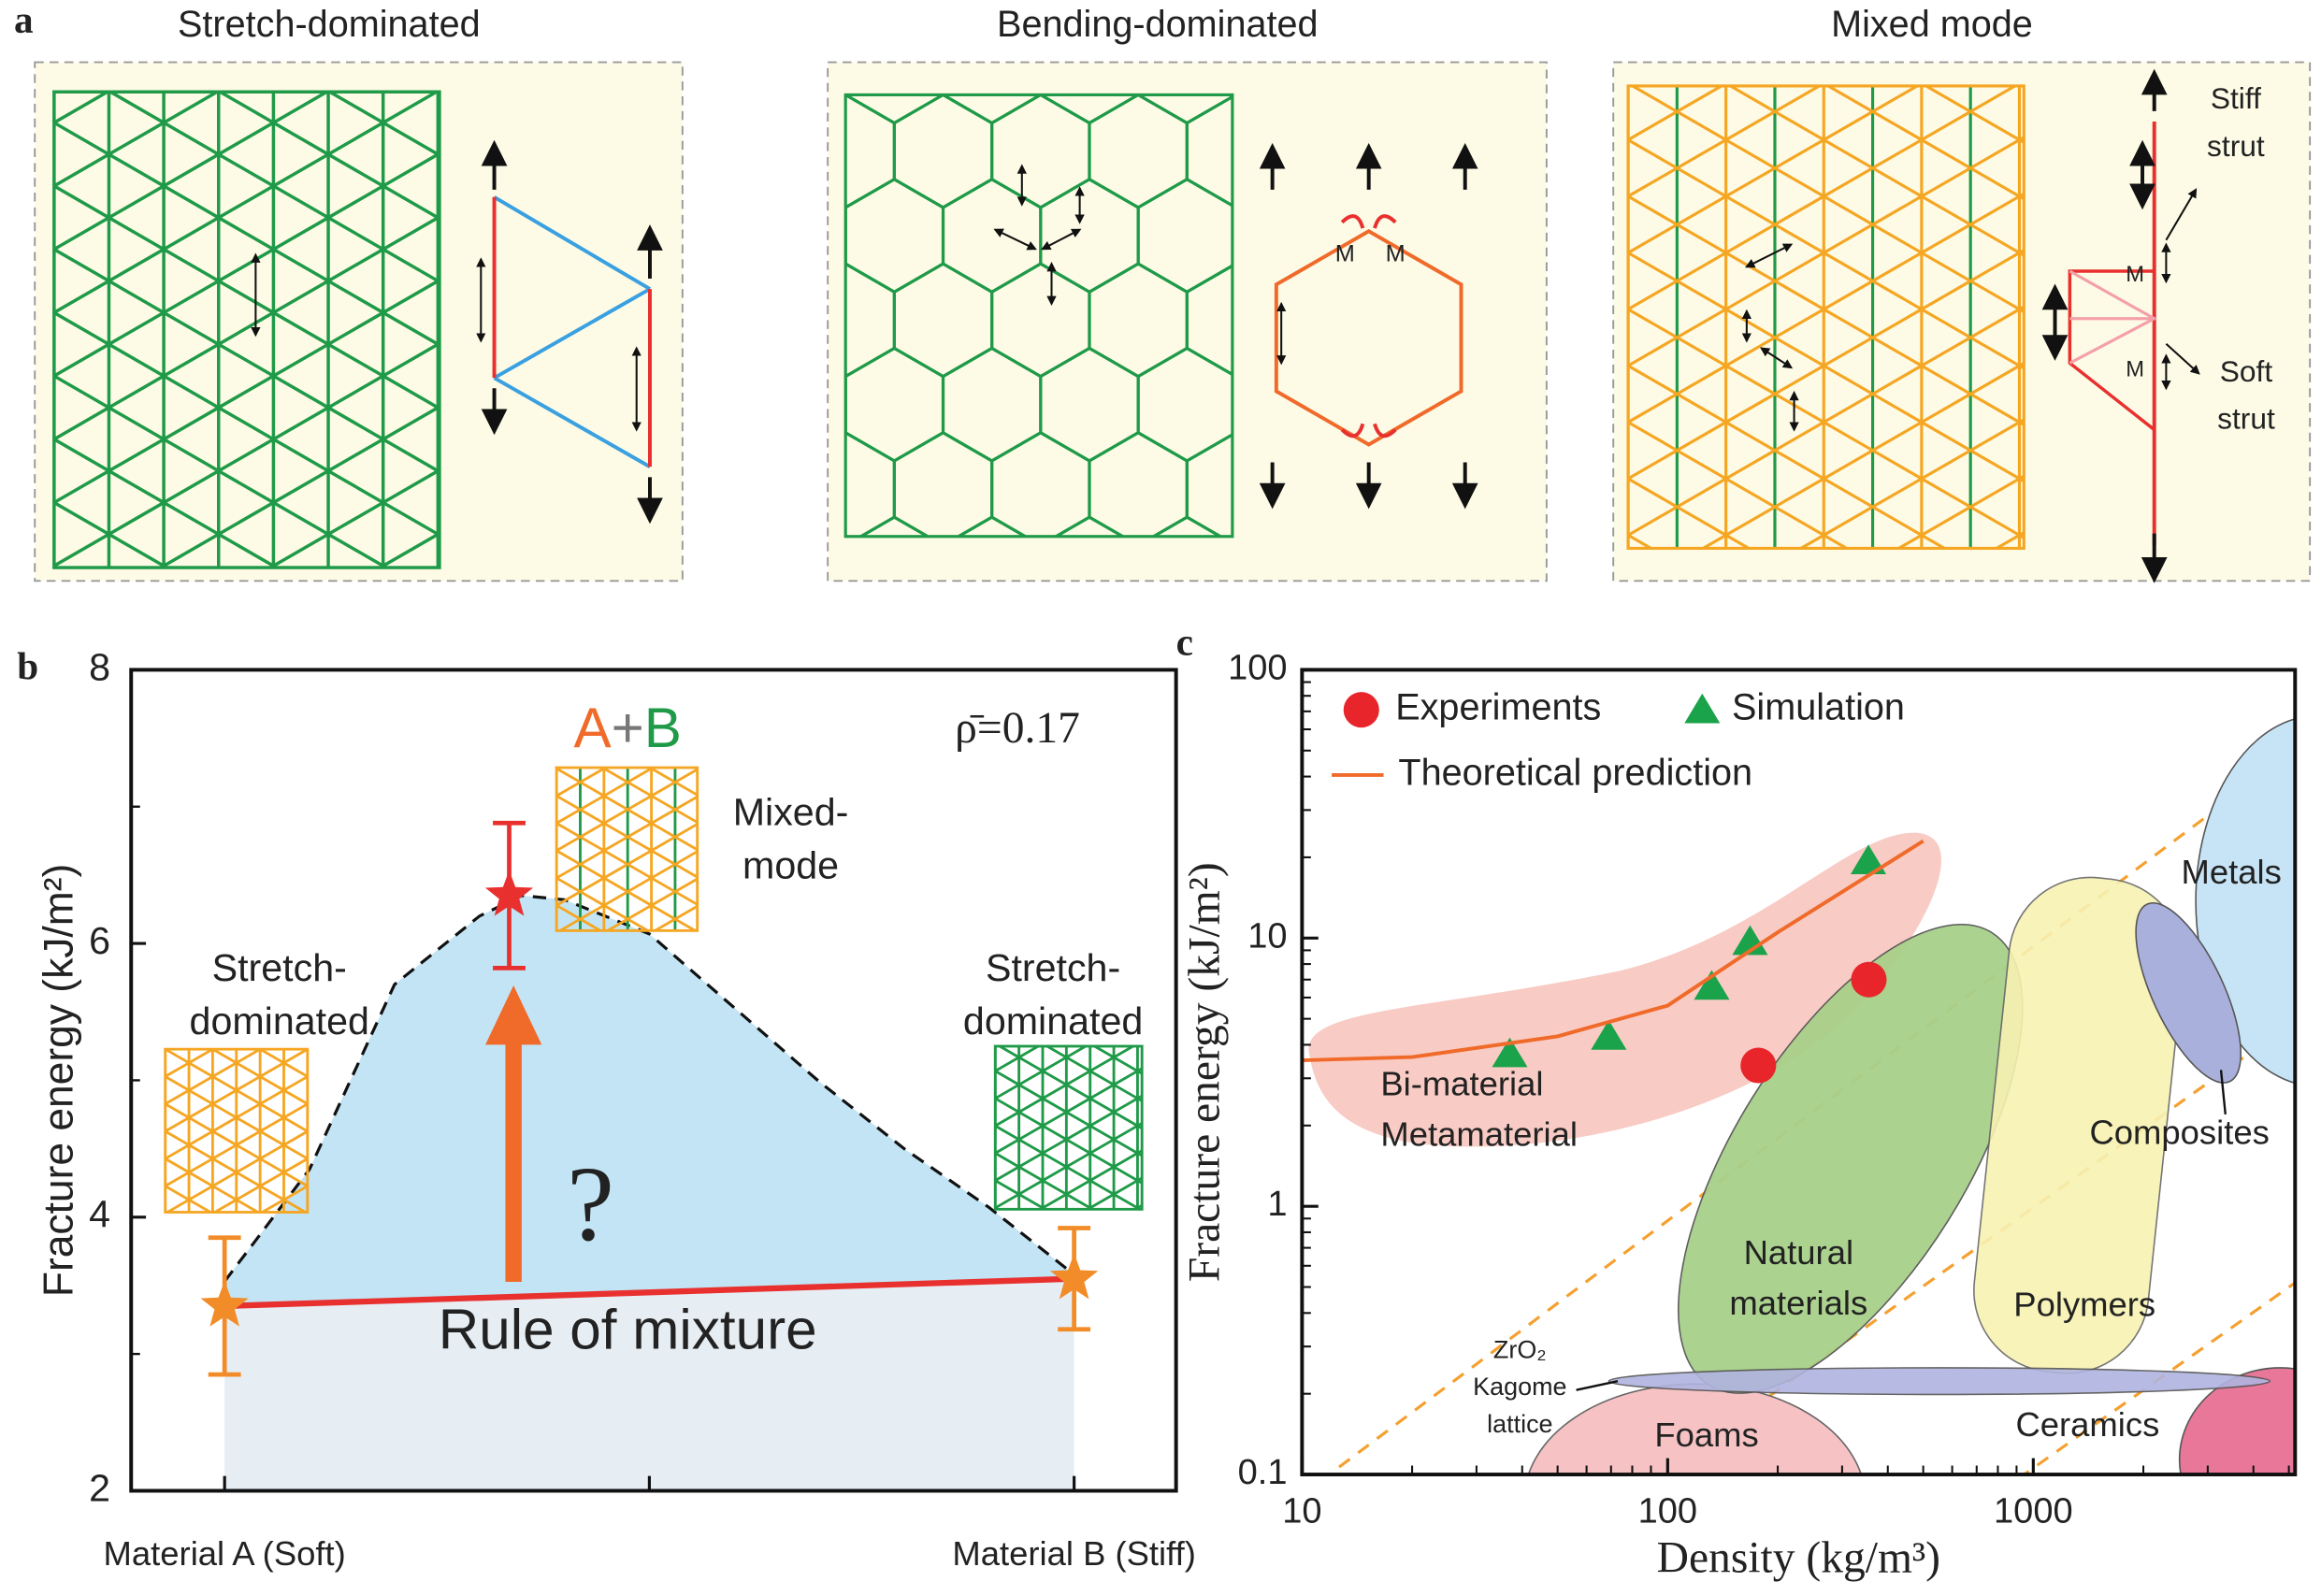 Image resolution: width=2321 pixels, height=1596 pixels. I want to click on label: Rule of mixture, so click(628, 1328).